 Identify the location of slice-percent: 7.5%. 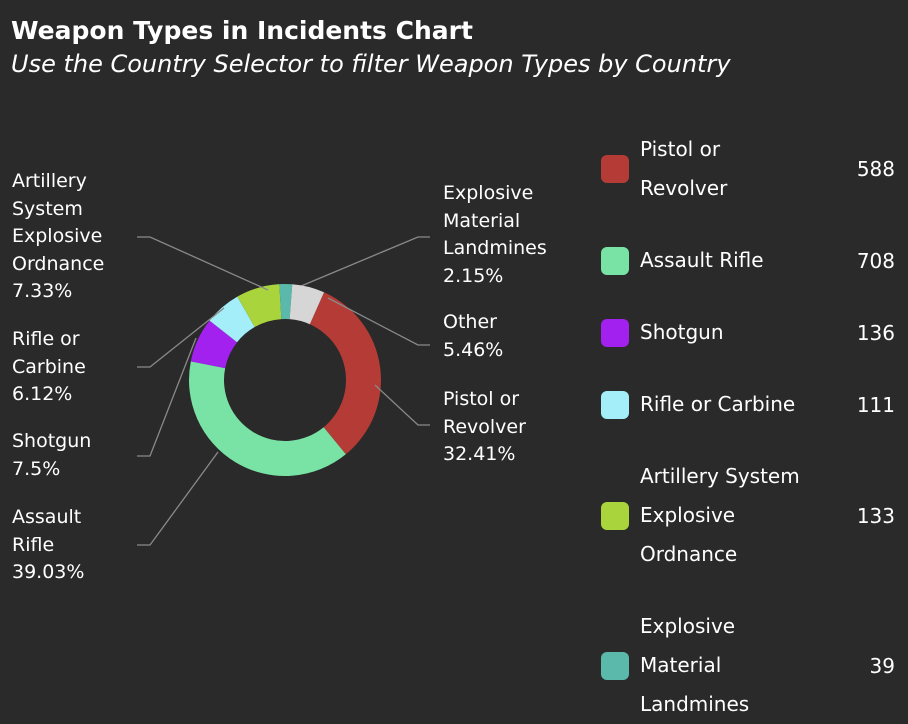
(36, 468).